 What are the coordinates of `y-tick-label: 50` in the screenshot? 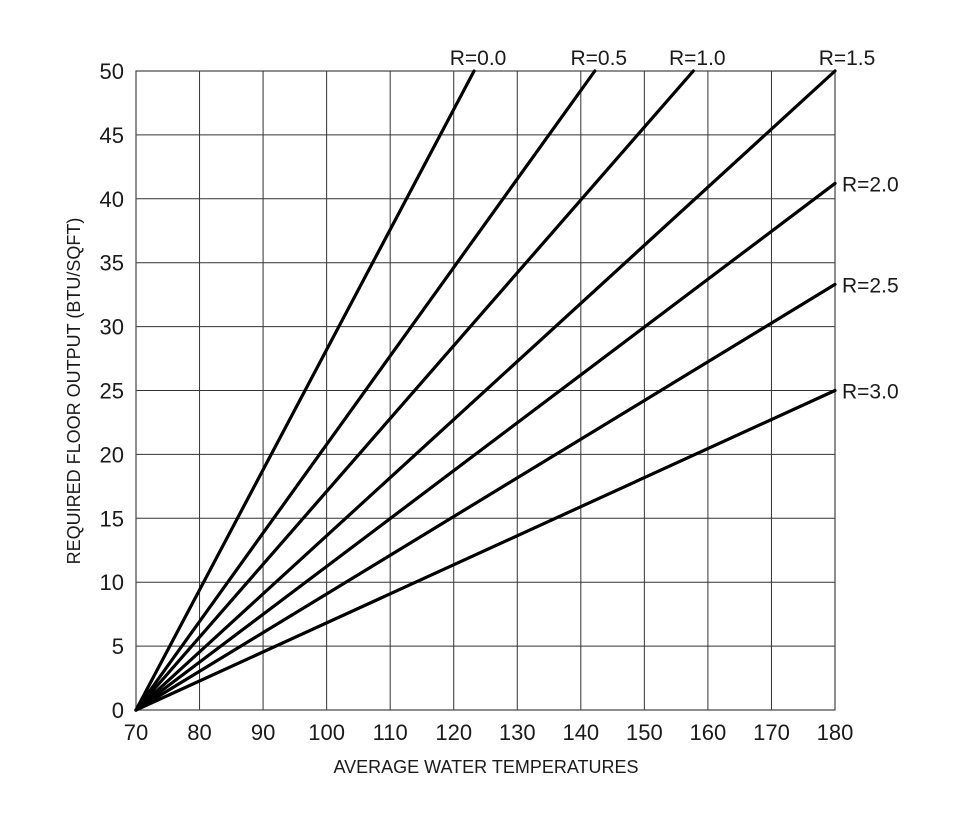 It's located at (112, 71).